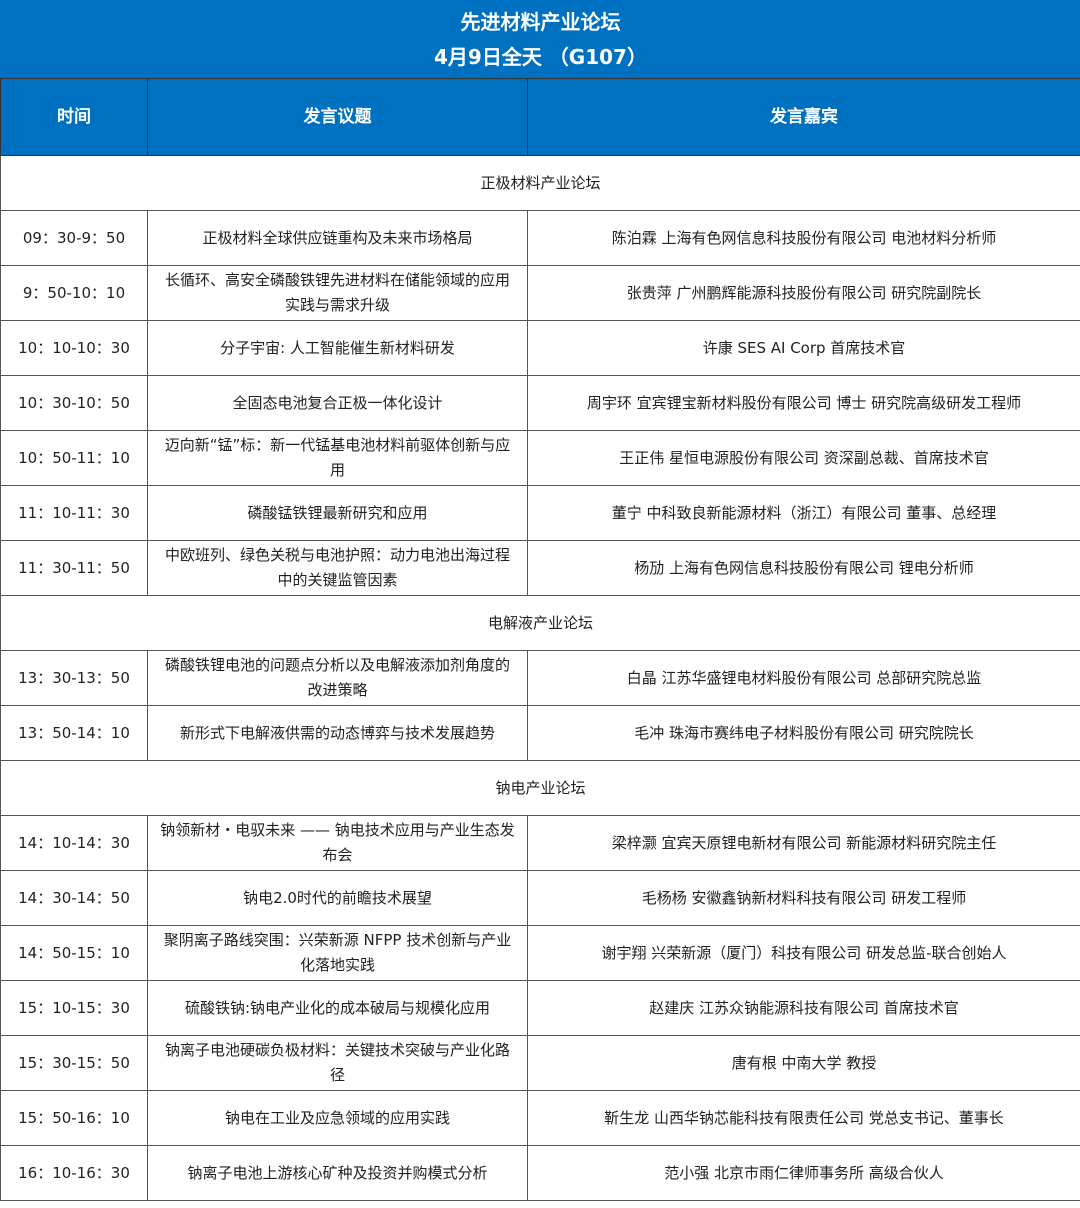 Image resolution: width=1080 pixels, height=1208 pixels. What do you see at coordinates (74, 238) in the screenshot?
I see `time-cell: 09：30-9：50` at bounding box center [74, 238].